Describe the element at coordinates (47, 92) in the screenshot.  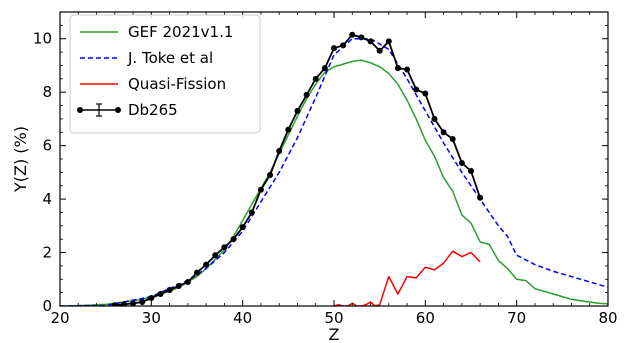
I see `y-tick-label: 8` at that location.